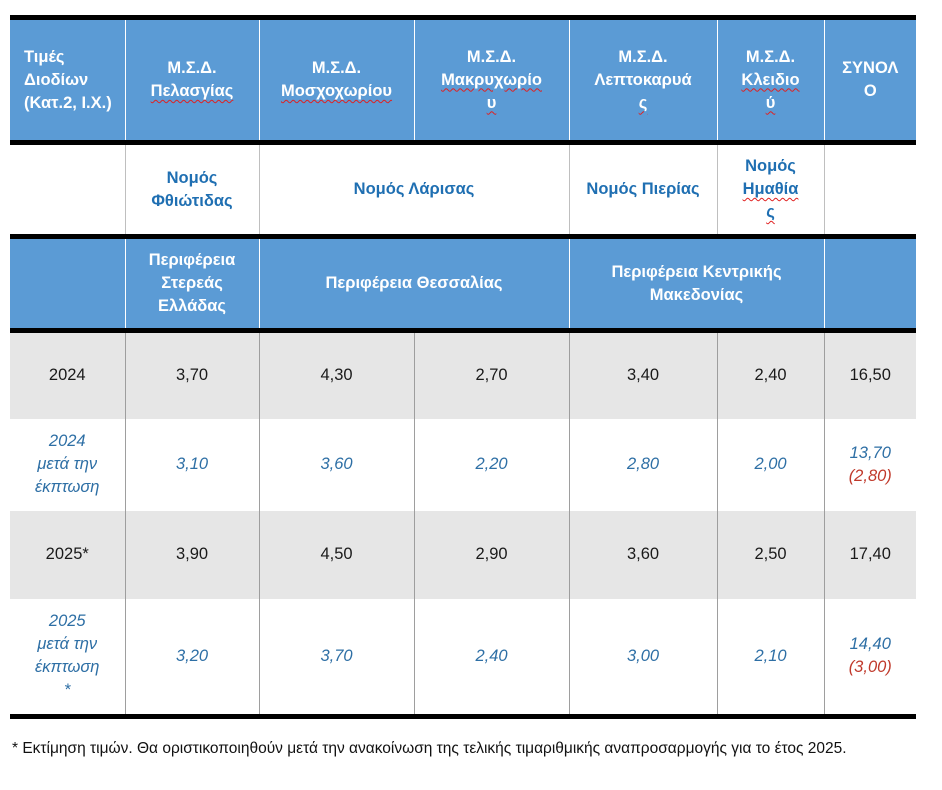 This screenshot has width=942, height=790. What do you see at coordinates (191, 283) in the screenshot?
I see `region-sterea: Περιφέρεια Στερεάς Ελλάδας` at bounding box center [191, 283].